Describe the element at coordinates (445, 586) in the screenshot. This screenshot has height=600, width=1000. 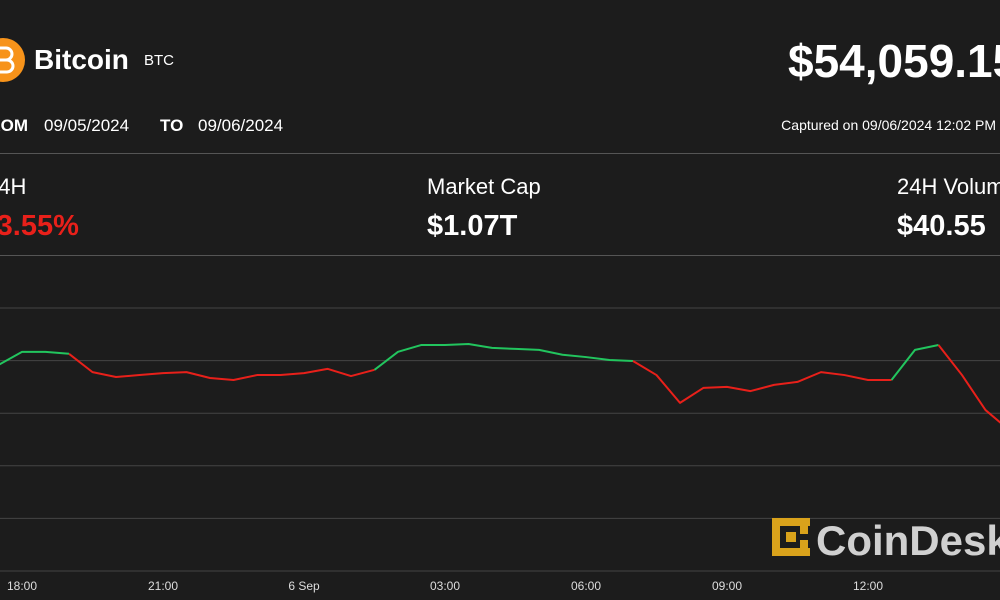
I see `x-tick-label: 03:00` at that location.